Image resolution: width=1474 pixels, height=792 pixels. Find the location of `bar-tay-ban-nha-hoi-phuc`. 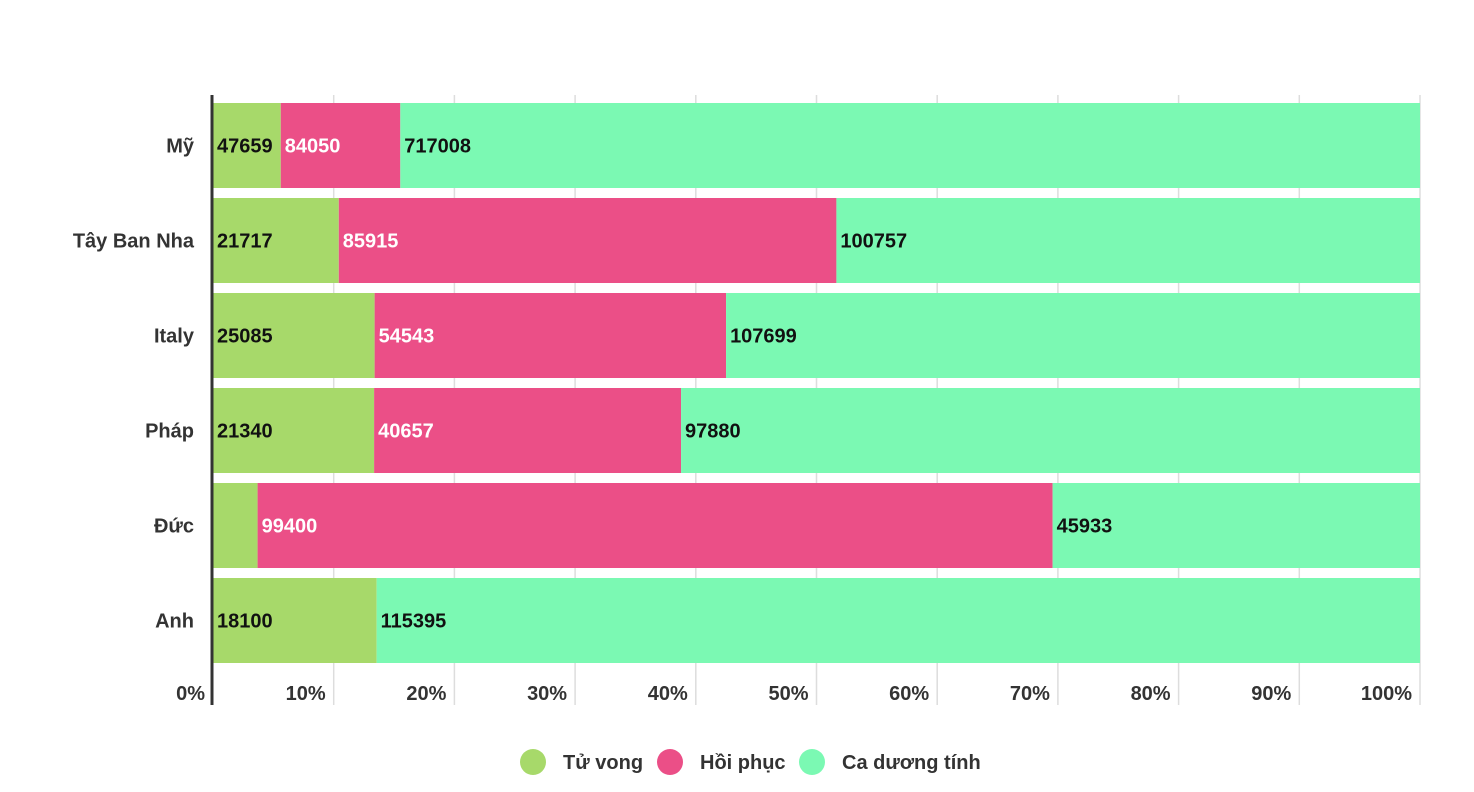

bar-tay-ban-nha-hoi-phuc is located at coordinates (587, 240).